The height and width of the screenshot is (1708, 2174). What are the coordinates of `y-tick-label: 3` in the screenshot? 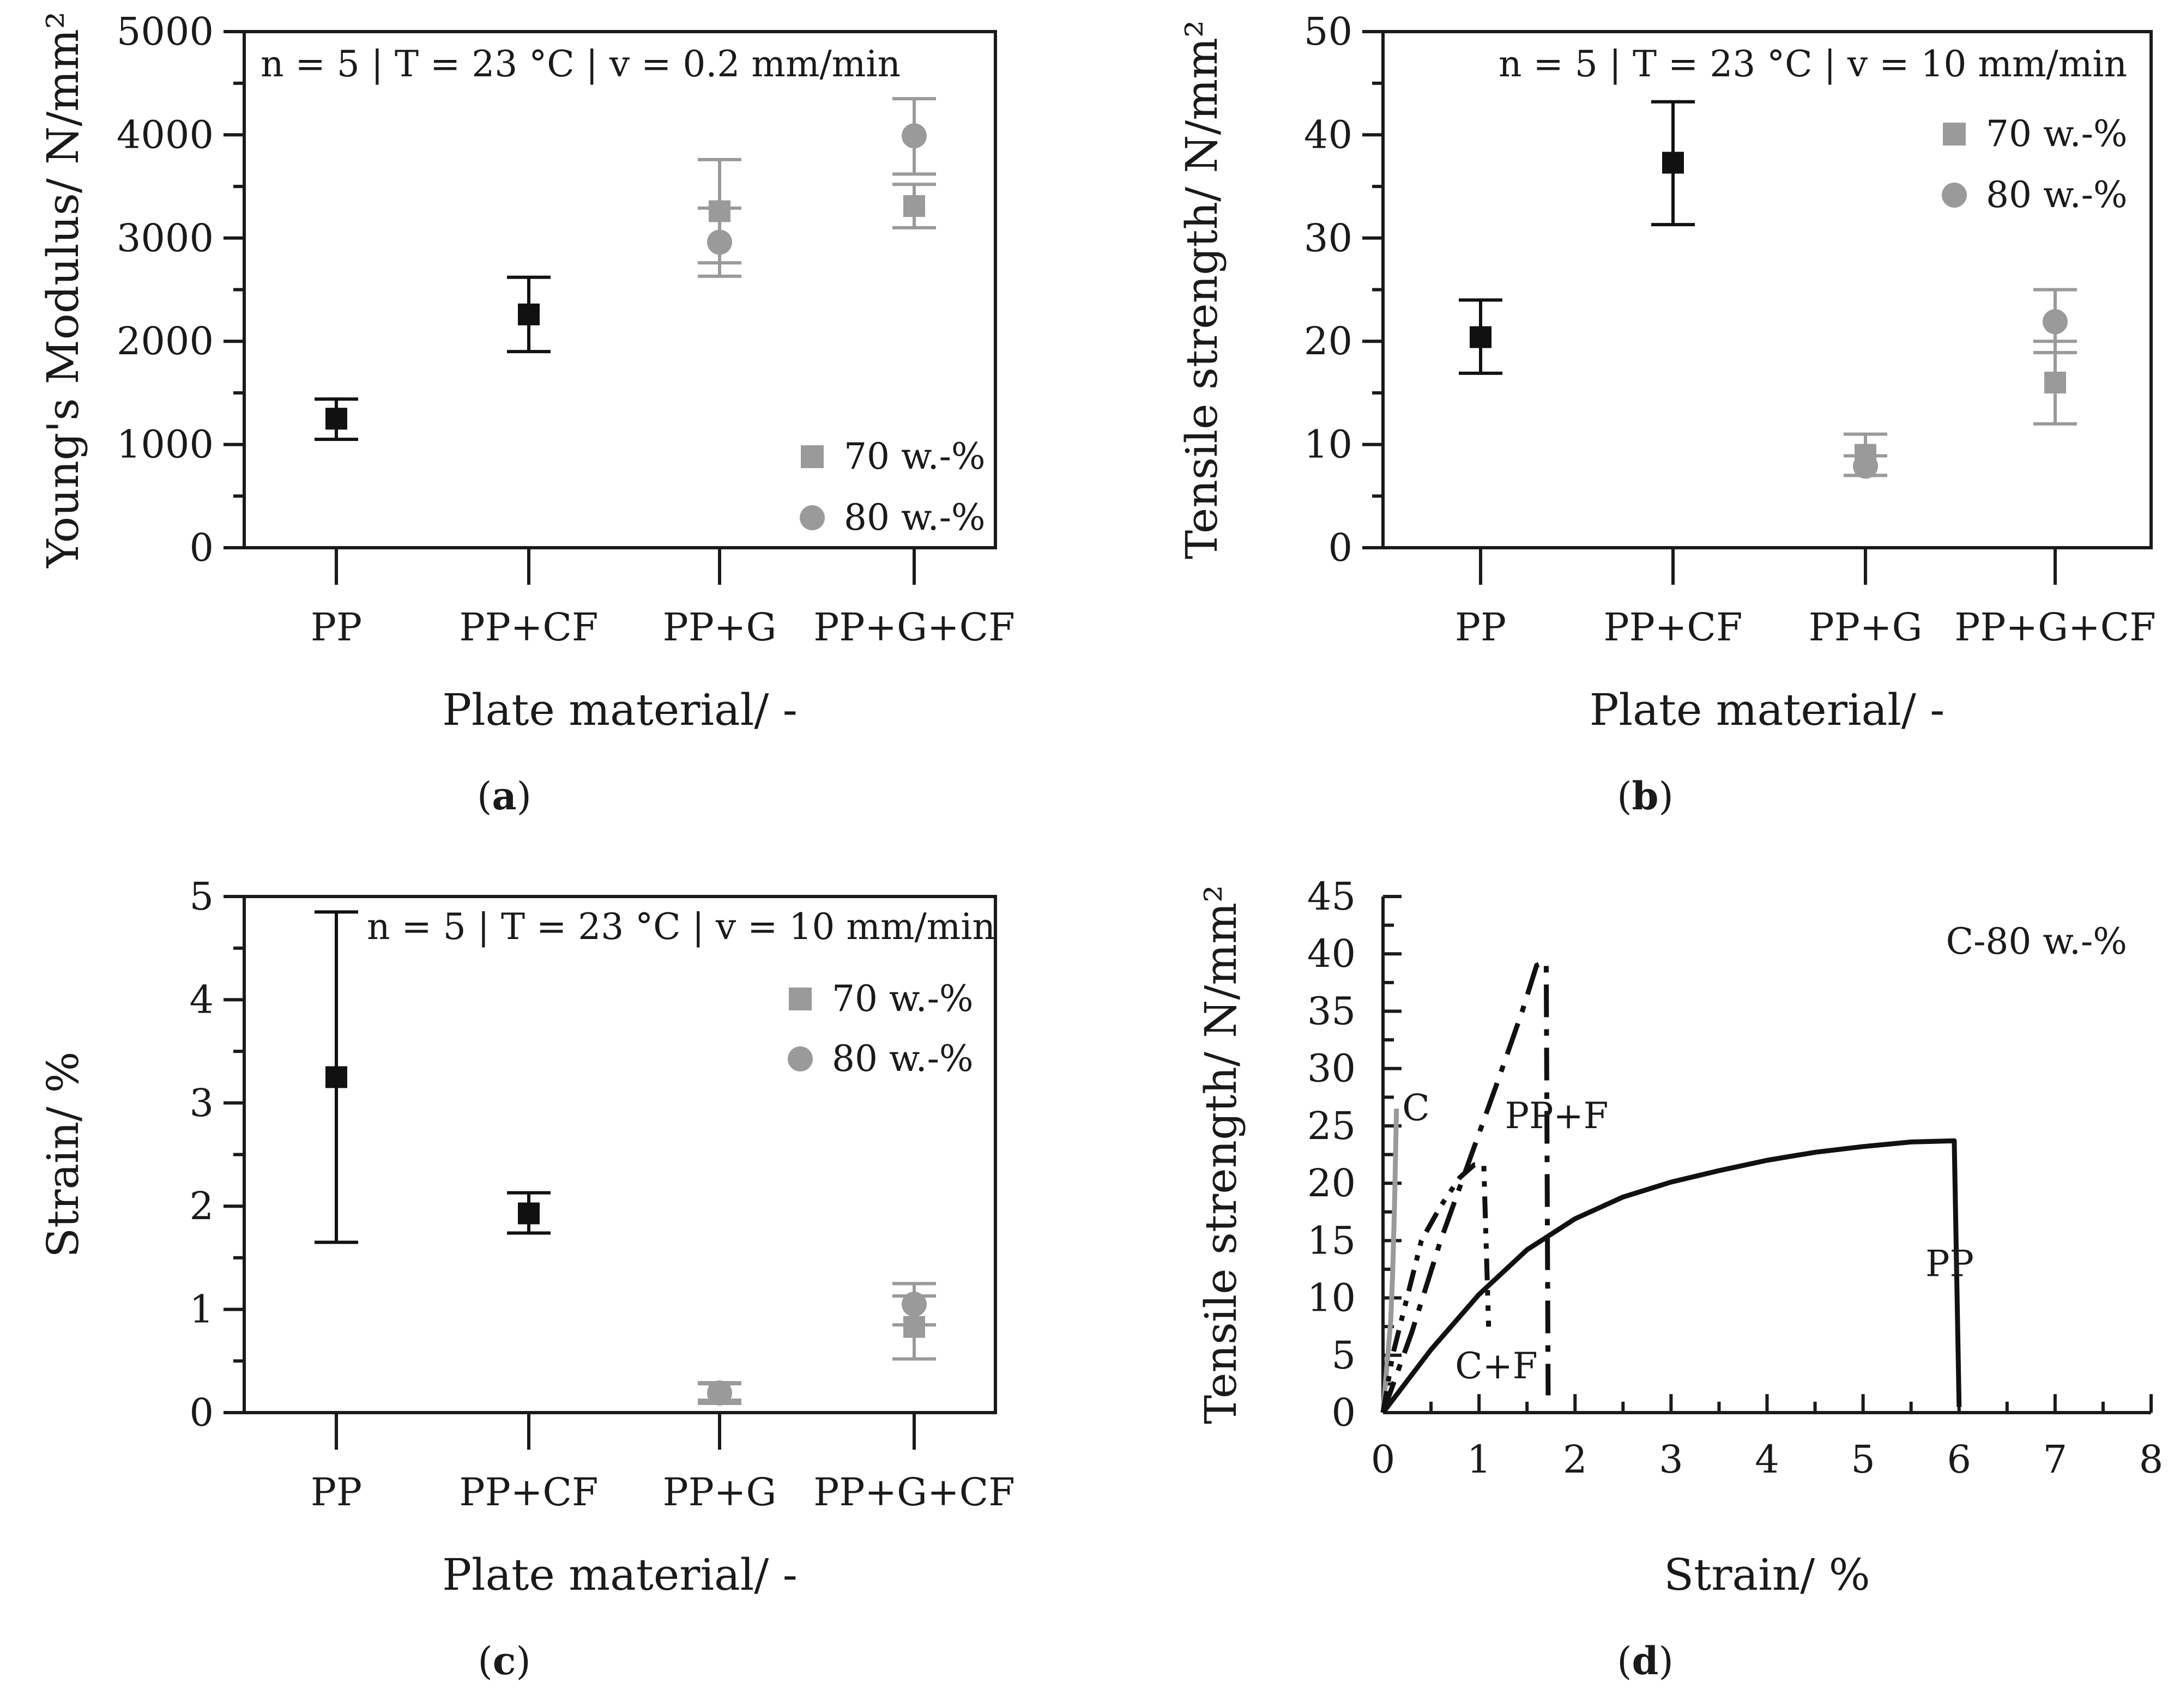 It's located at (201, 1103).